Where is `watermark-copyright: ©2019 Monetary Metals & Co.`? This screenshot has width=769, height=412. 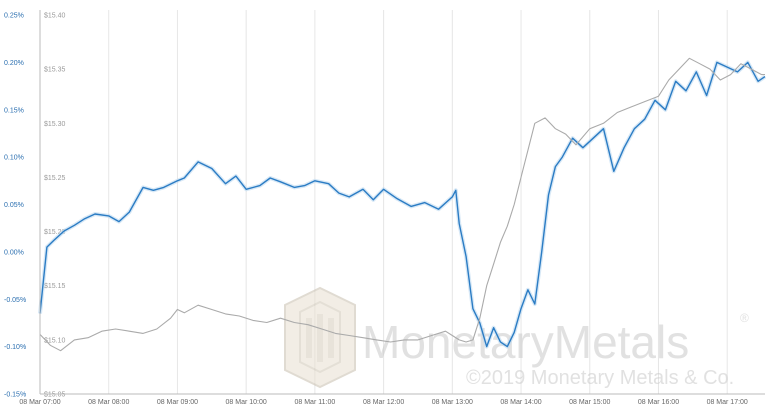 watermark-copyright: ©2019 Monetary Metals & Co. is located at coordinates (600, 378).